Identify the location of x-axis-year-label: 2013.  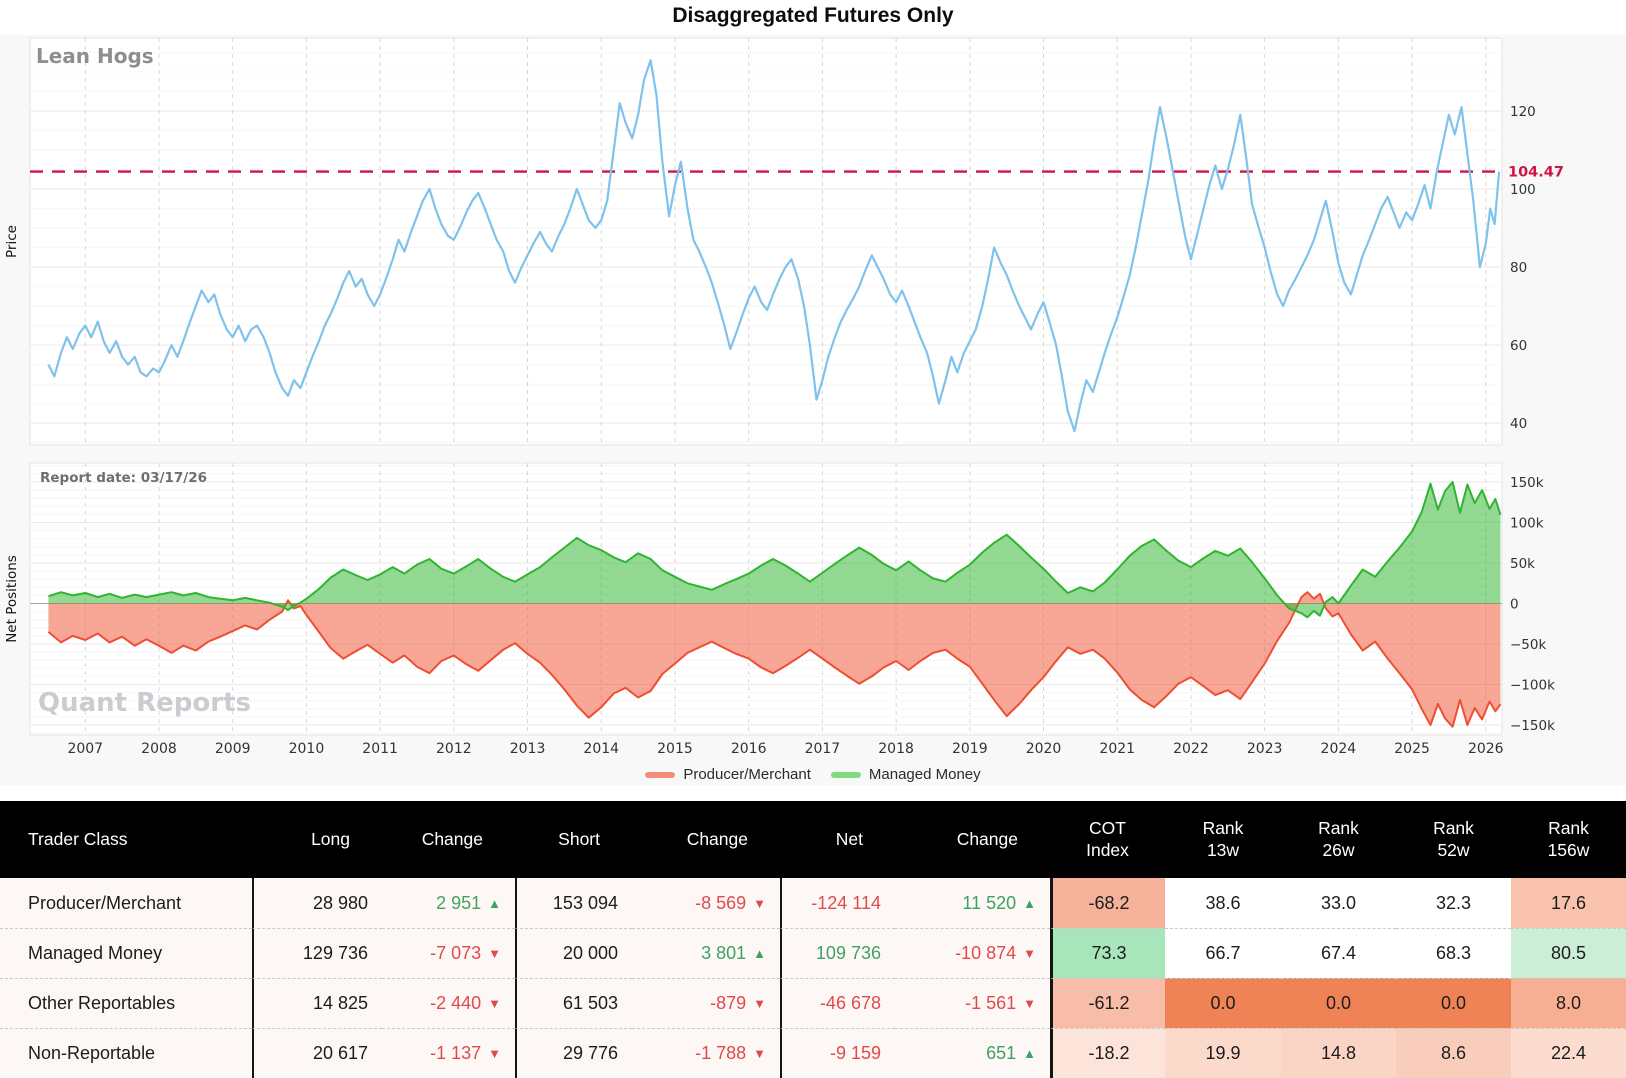
(528, 749).